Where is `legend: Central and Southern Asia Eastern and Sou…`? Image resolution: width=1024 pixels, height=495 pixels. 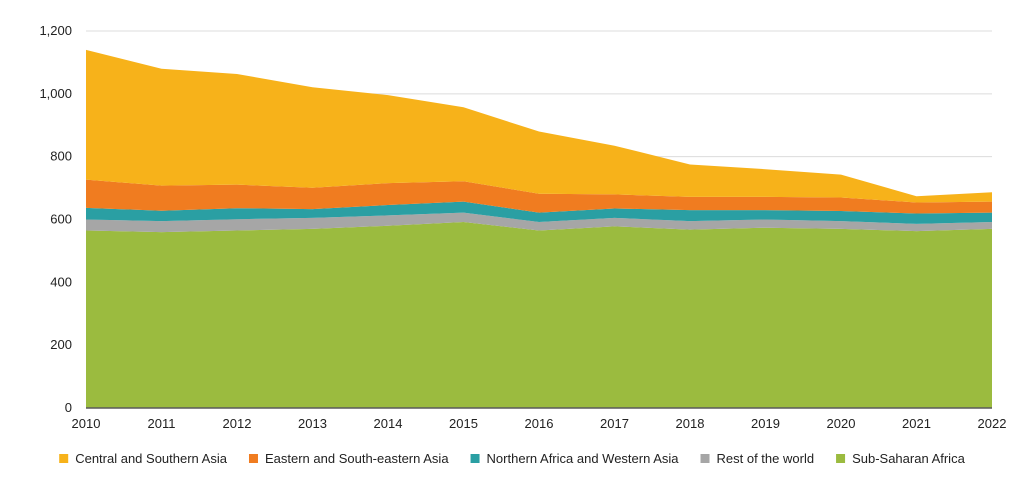
legend: Central and Southern Asia Eastern and Sou… is located at coordinates (512, 458).